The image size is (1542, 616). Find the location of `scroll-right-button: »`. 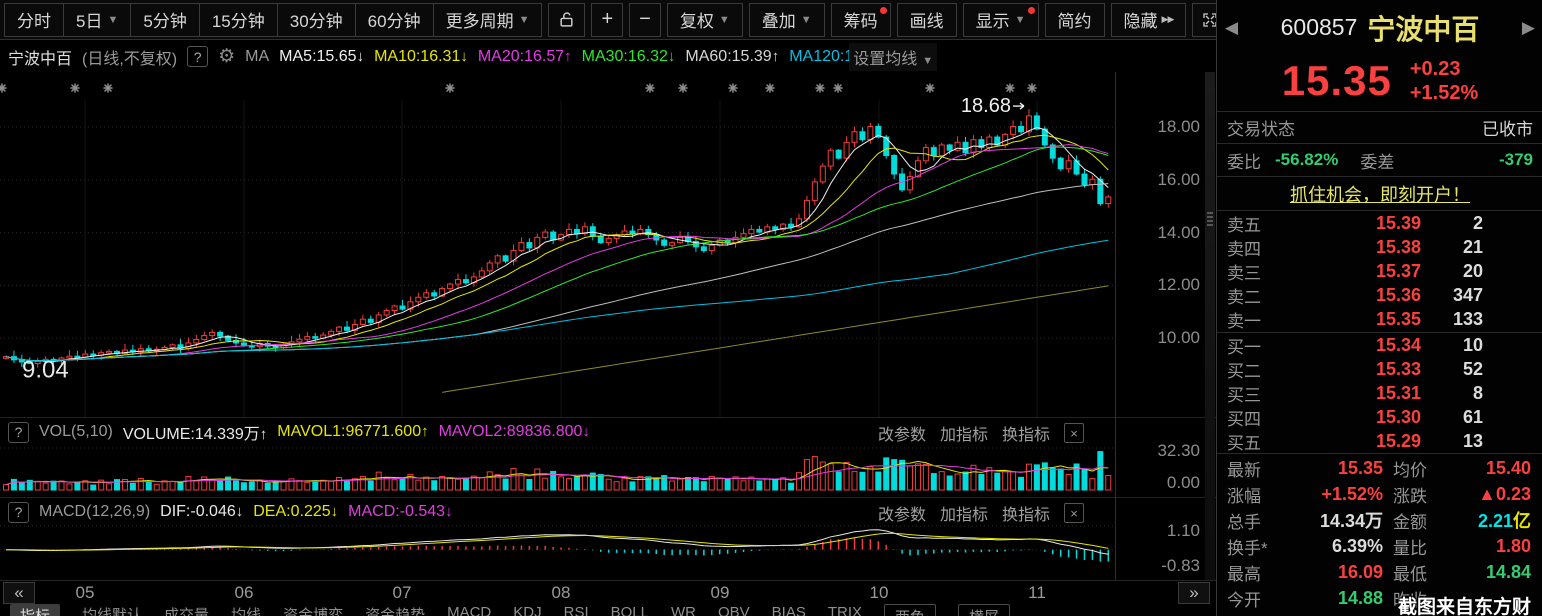

scroll-right-button: » is located at coordinates (1194, 593).